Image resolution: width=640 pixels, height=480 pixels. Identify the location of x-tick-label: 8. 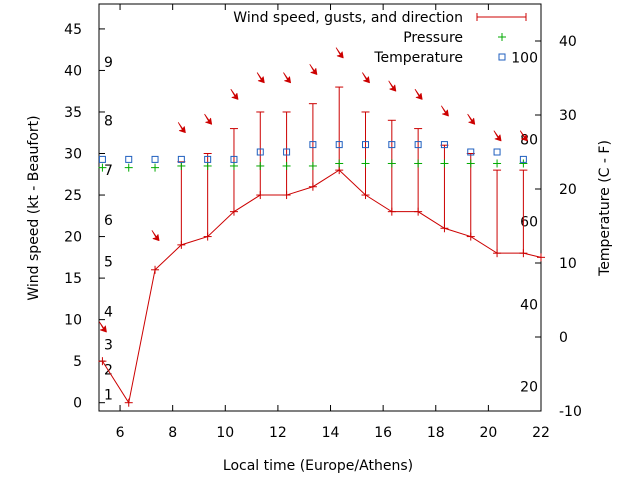
(172, 433).